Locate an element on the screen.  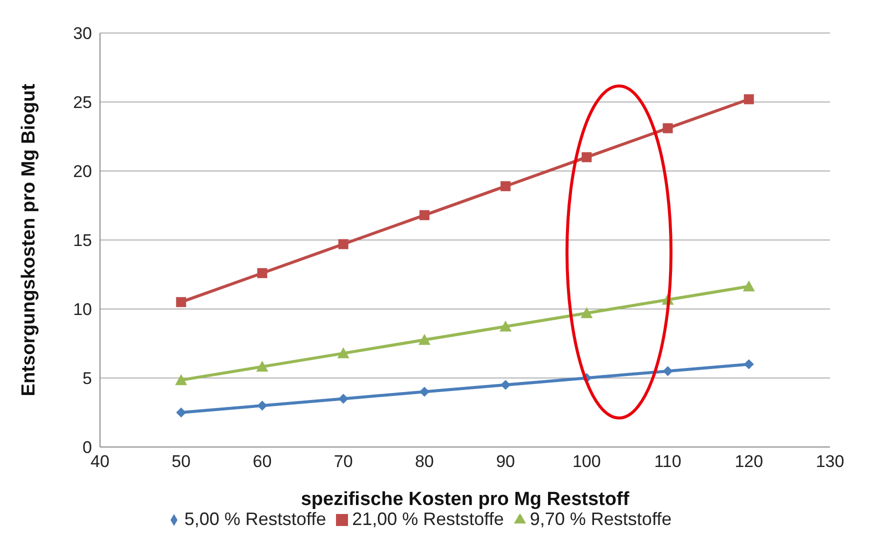
y-tick-label: 15 is located at coordinates (82, 240).